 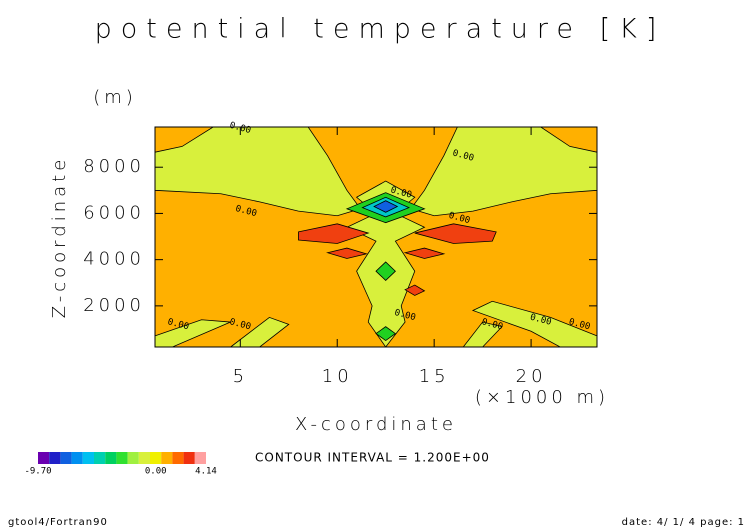 I want to click on y-axis-label: Z-coordinate, so click(x=59, y=237).